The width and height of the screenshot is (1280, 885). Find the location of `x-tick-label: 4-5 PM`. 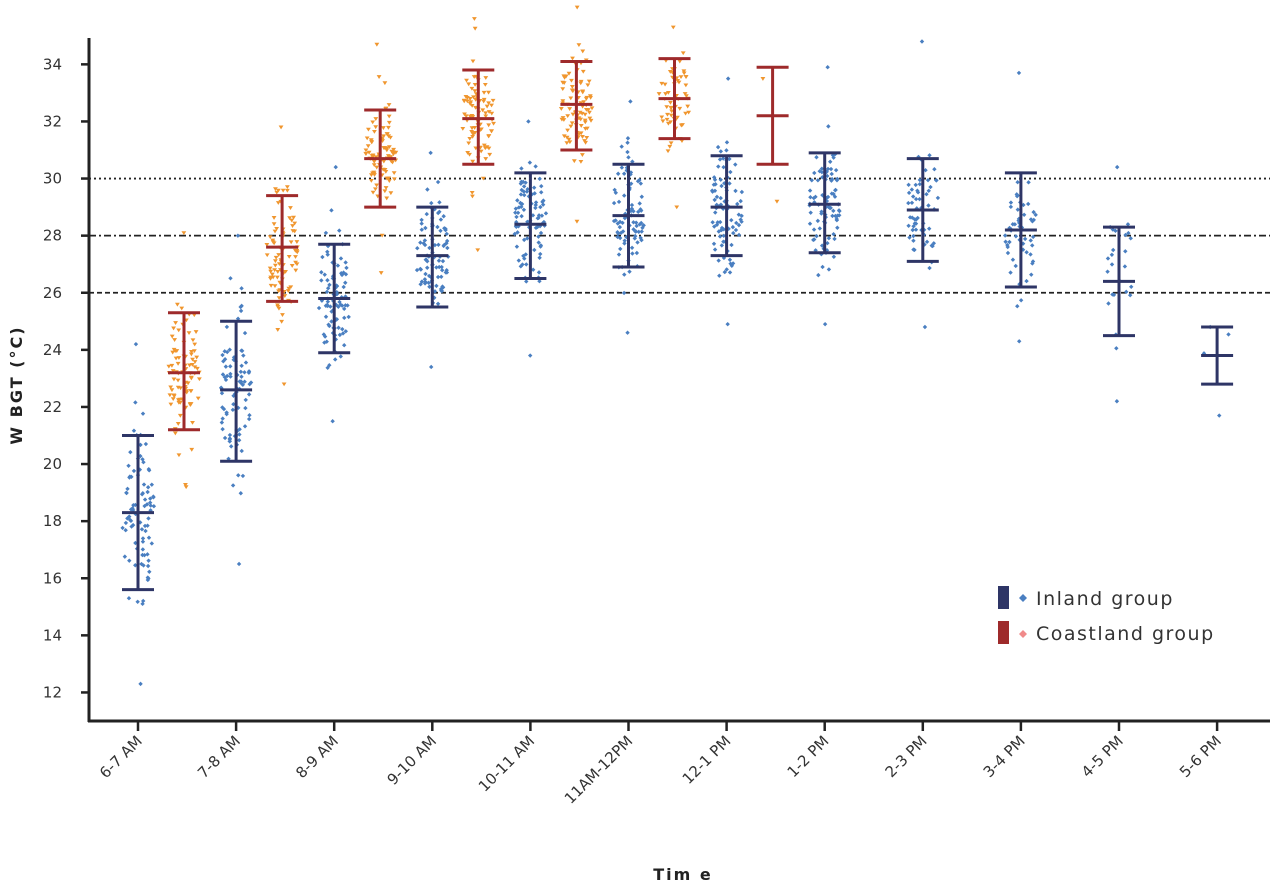

x-tick-label: 4-5 PM is located at coordinates (1102, 756).